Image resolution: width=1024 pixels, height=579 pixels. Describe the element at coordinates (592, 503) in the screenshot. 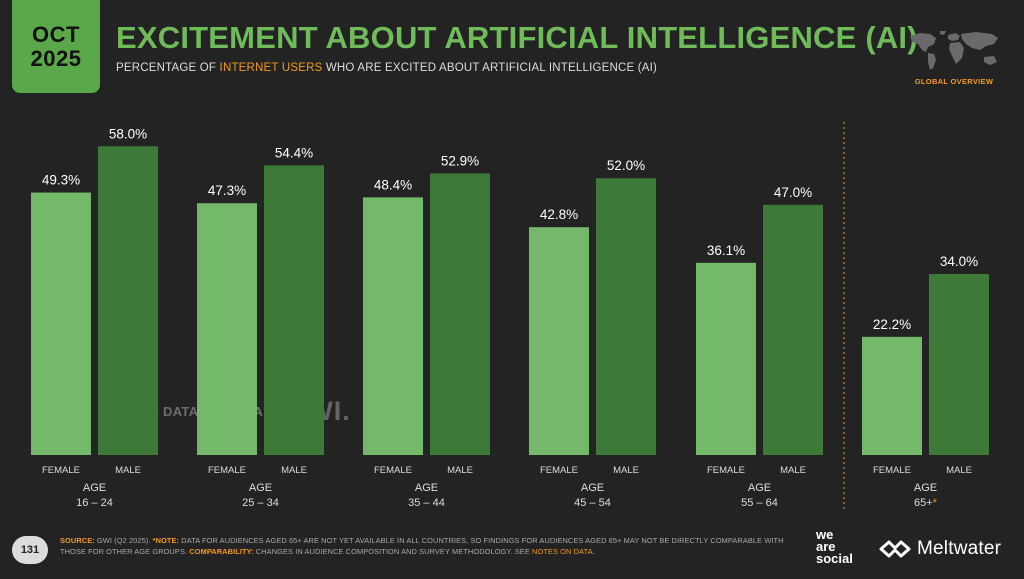

I see `category-label: 45 – 54` at that location.